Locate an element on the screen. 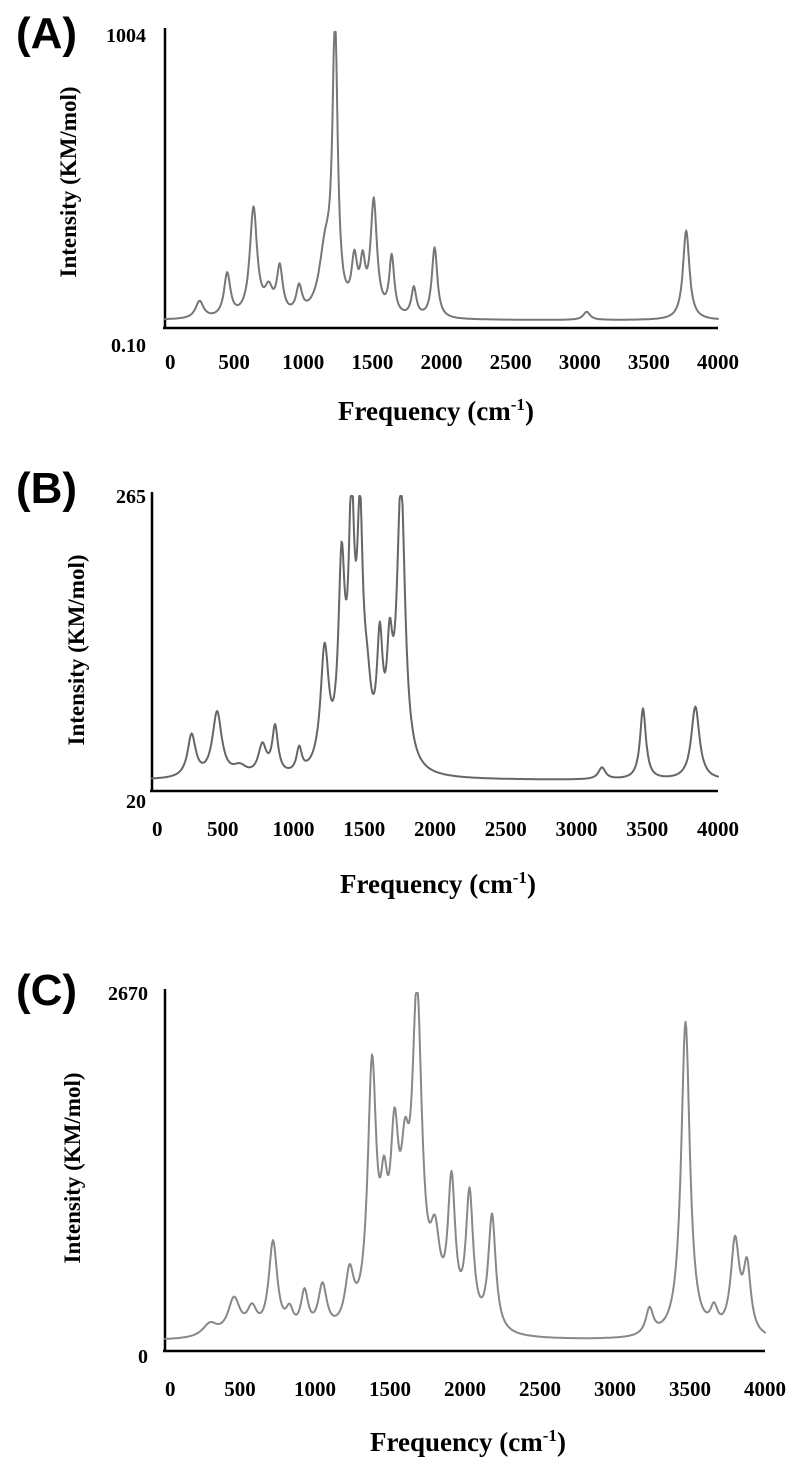 The width and height of the screenshot is (797, 1470). y-tick-max: 2670 is located at coordinates (128, 994).